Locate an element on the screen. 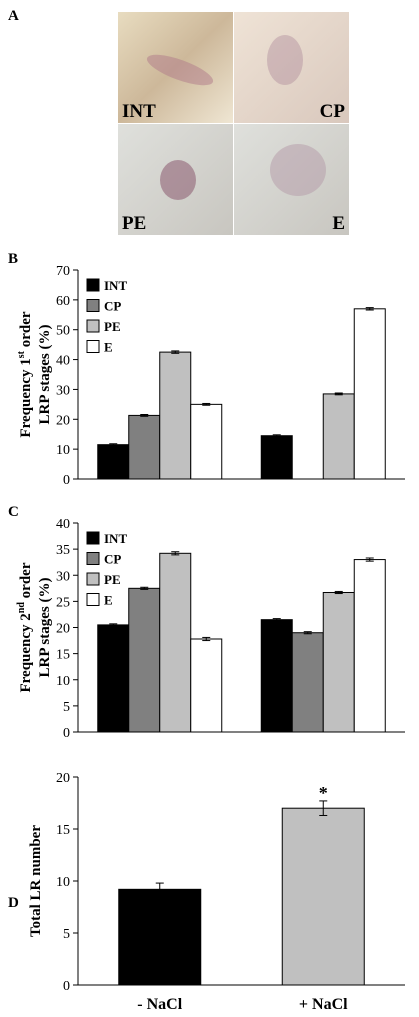 This screenshot has width=419, height=1017. y-axis-label-part: Frequency 2 is located at coordinates (26, 652).